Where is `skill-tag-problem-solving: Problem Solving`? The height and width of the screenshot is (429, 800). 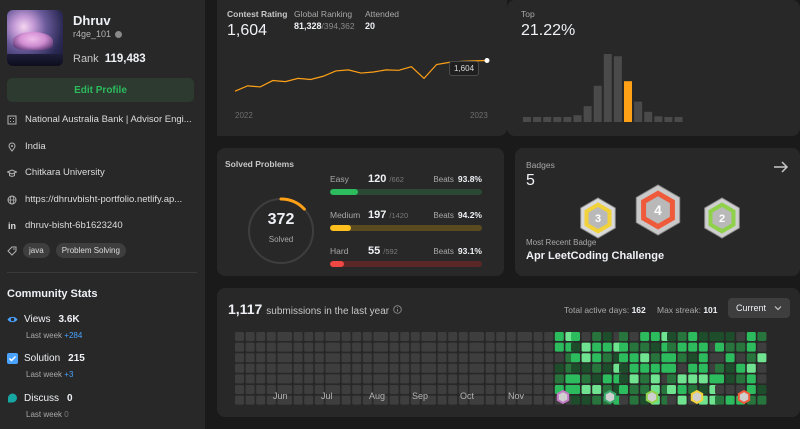 skill-tag-problem-solving: Problem Solving is located at coordinates (90, 250).